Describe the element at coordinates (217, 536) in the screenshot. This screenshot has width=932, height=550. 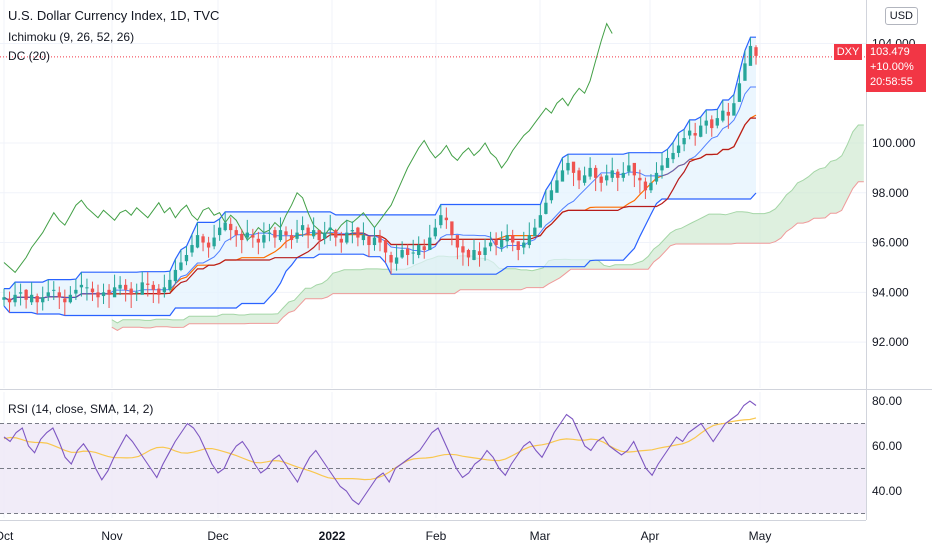
I see `time-tick-label: Dec` at that location.